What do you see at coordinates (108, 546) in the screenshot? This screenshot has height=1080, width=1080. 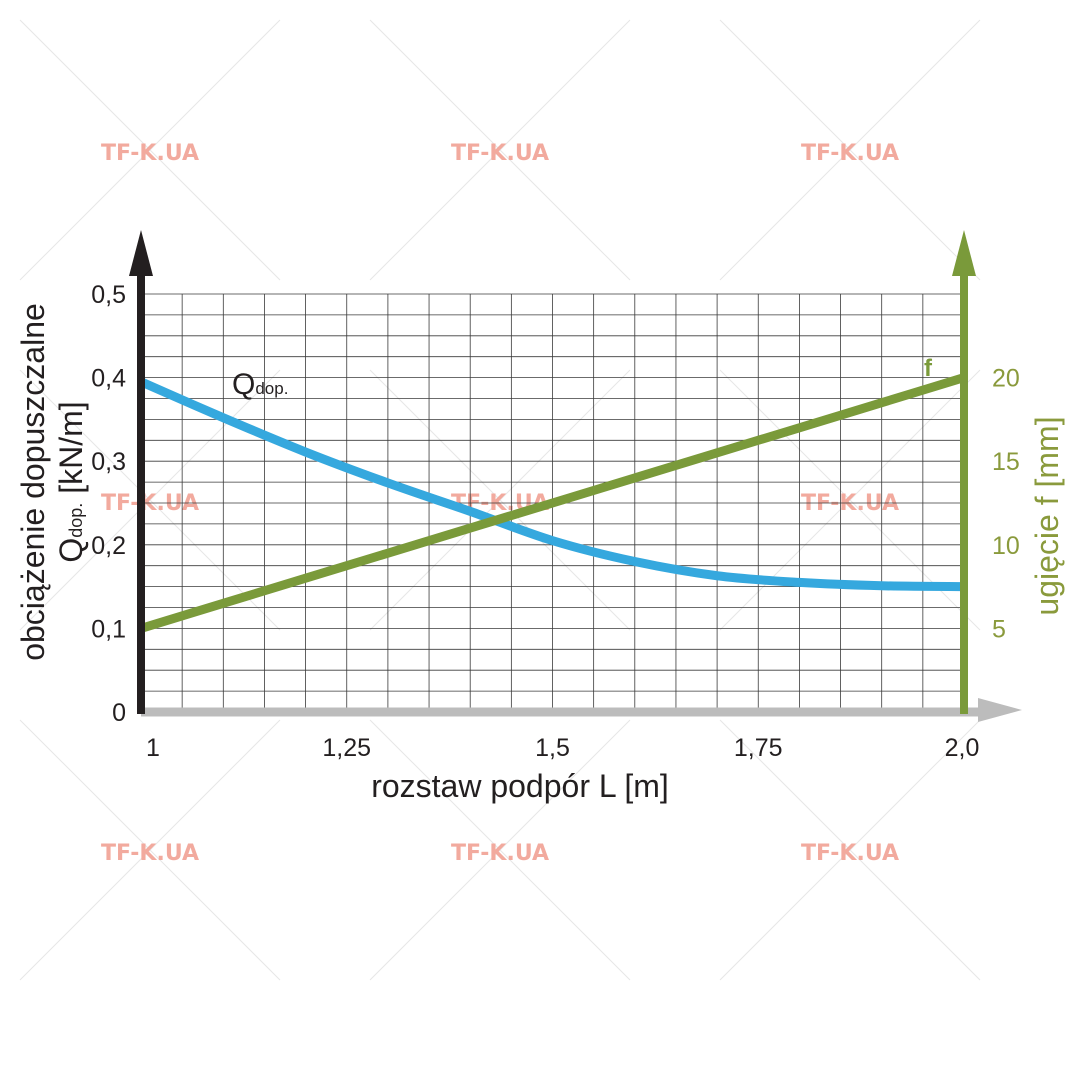 I see `y-tick-label-left: 0,2` at bounding box center [108, 546].